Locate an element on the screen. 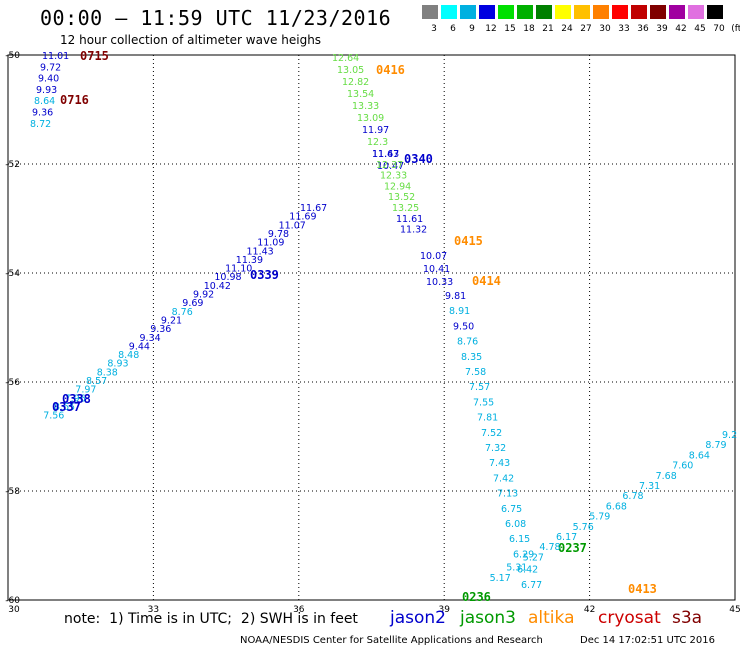 The image size is (740, 650). swh-value-label: 9.78 is located at coordinates (278, 234).